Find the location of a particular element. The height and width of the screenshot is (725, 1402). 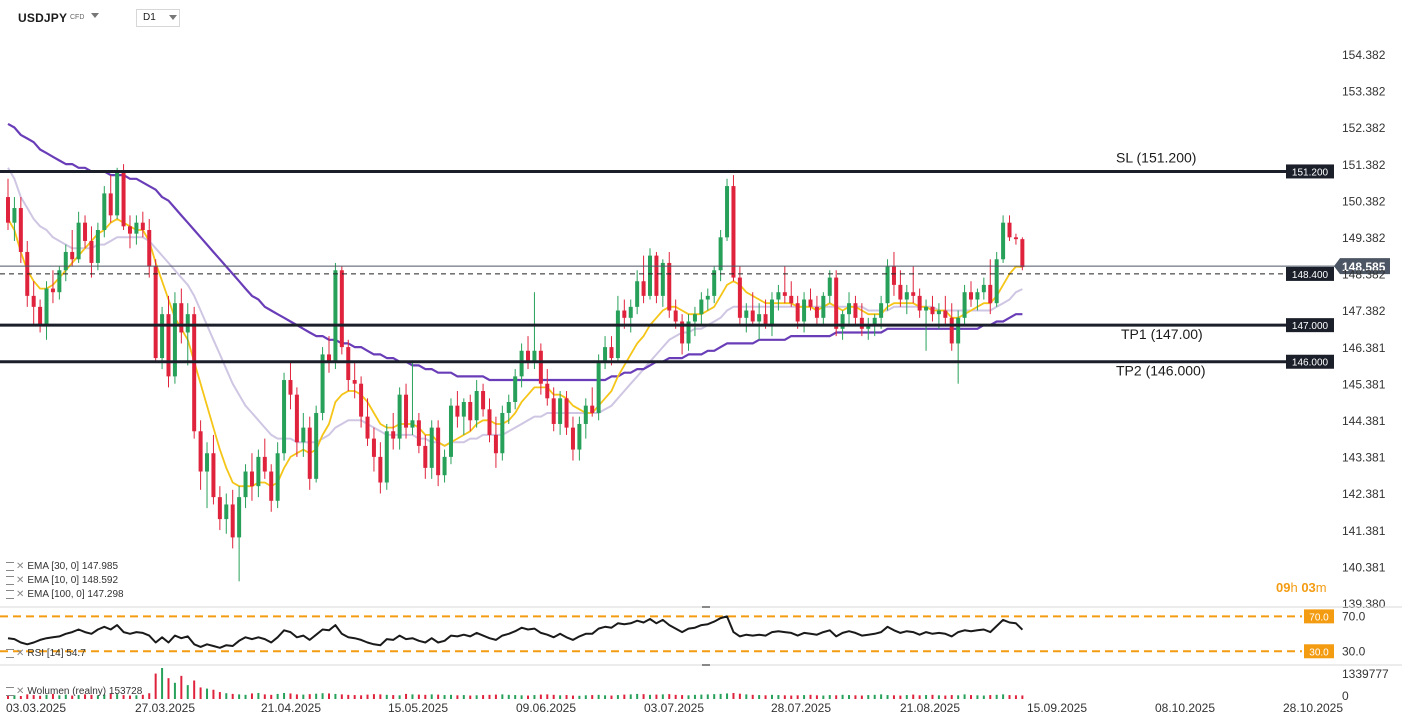

symbol-dropdown-chevron-down-icon is located at coordinates (95, 15).